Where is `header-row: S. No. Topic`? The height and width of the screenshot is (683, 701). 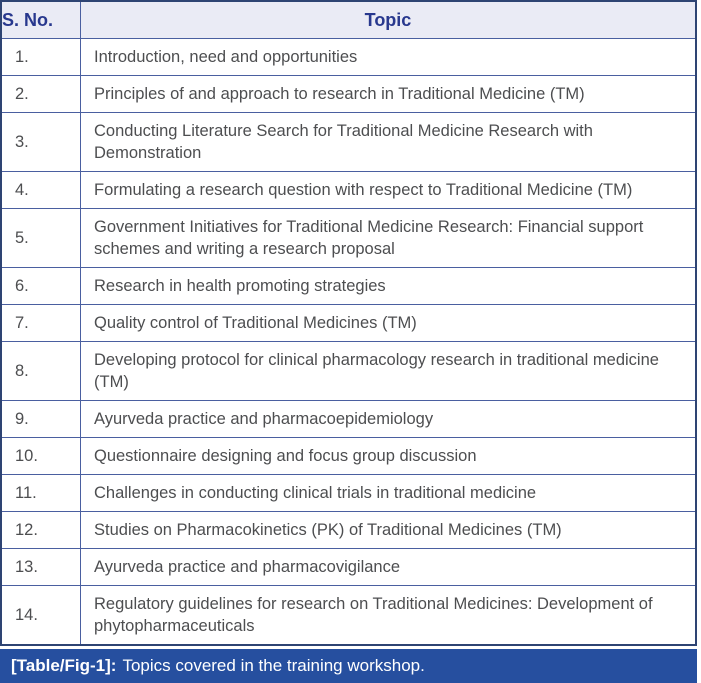 header-row: S. No. Topic is located at coordinates (348, 19).